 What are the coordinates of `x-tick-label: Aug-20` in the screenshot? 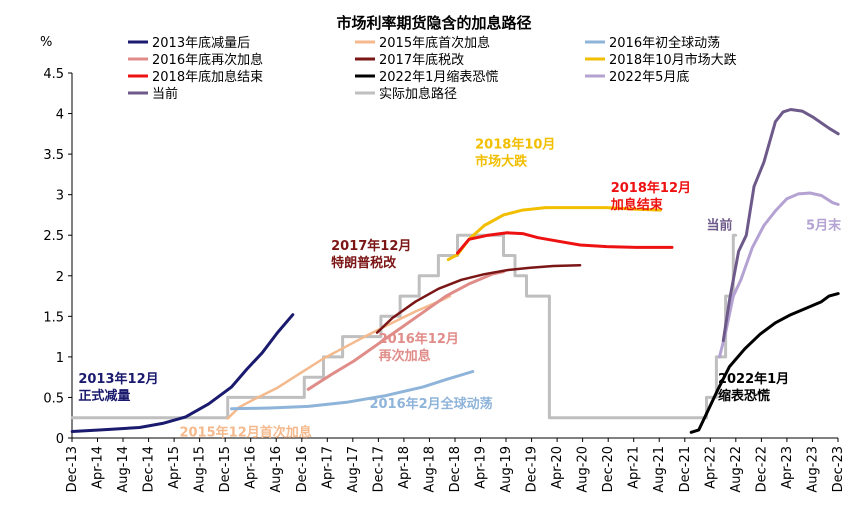 It's located at (583, 469).